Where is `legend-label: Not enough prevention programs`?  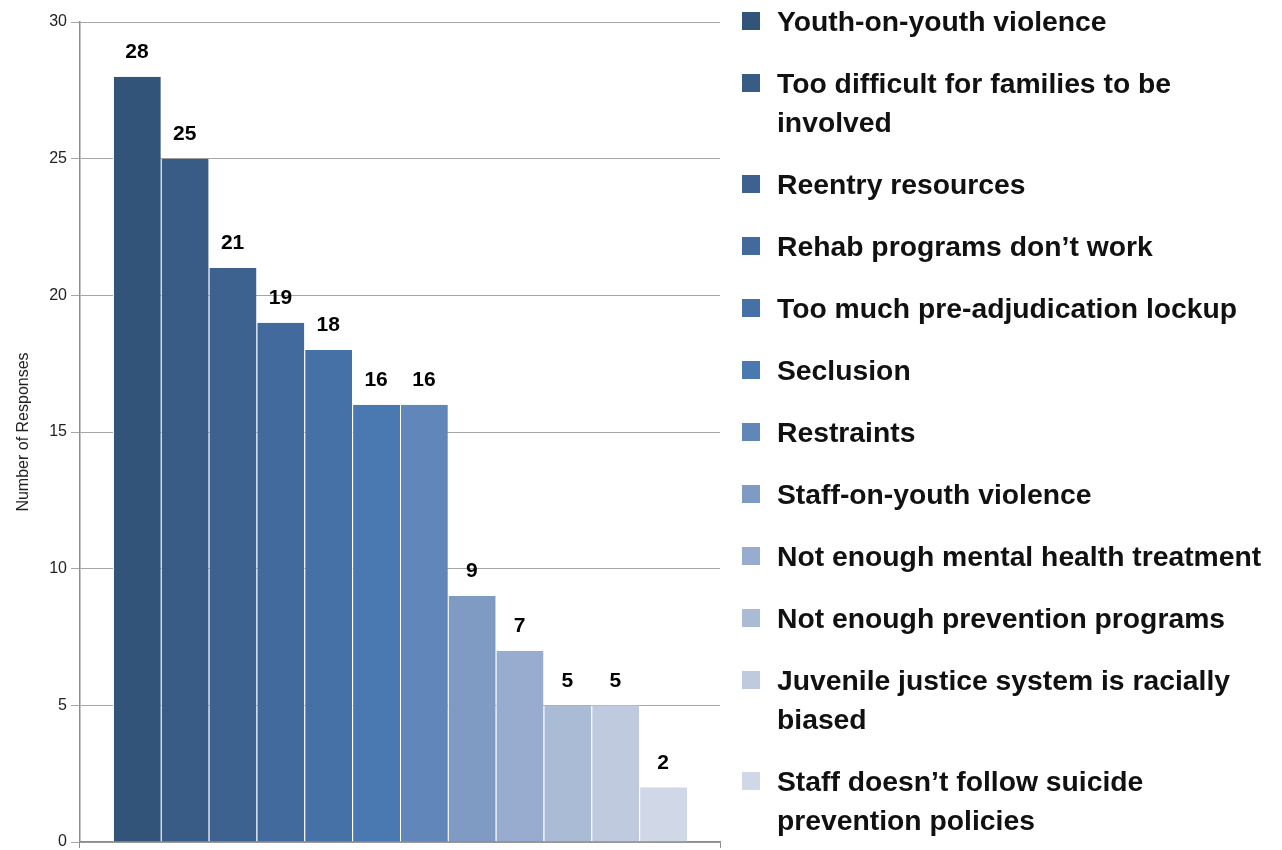
legend-label: Not enough prevention programs is located at coordinates (1002, 618).